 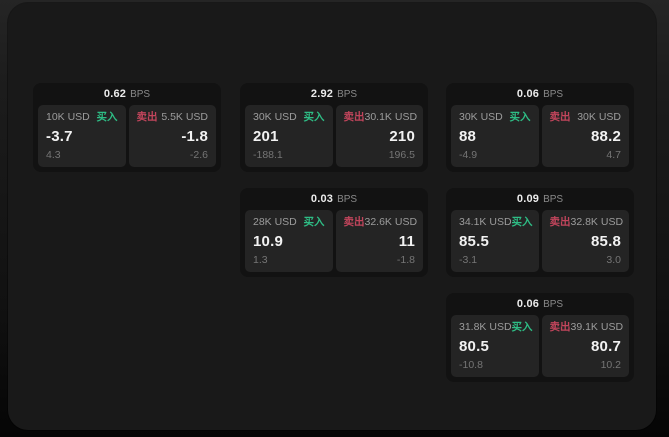 I want to click on sell-delta: 4.7, so click(x=613, y=155).